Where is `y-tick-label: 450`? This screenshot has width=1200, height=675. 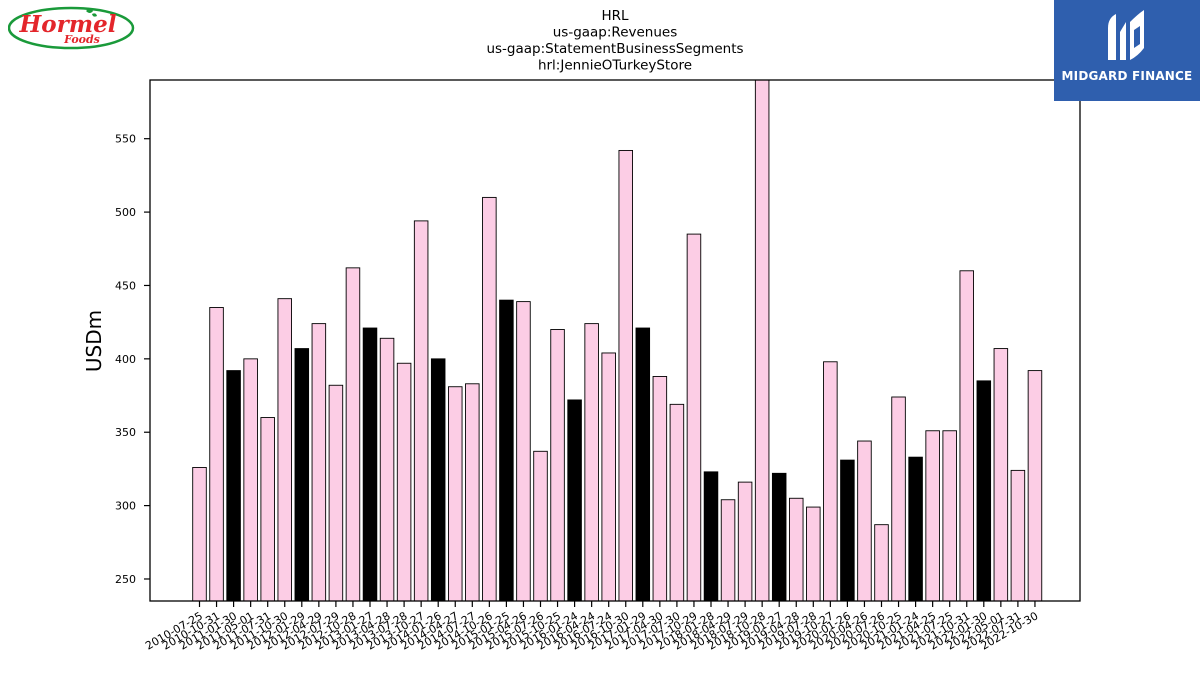
y-tick-label: 450 is located at coordinates (125, 285).